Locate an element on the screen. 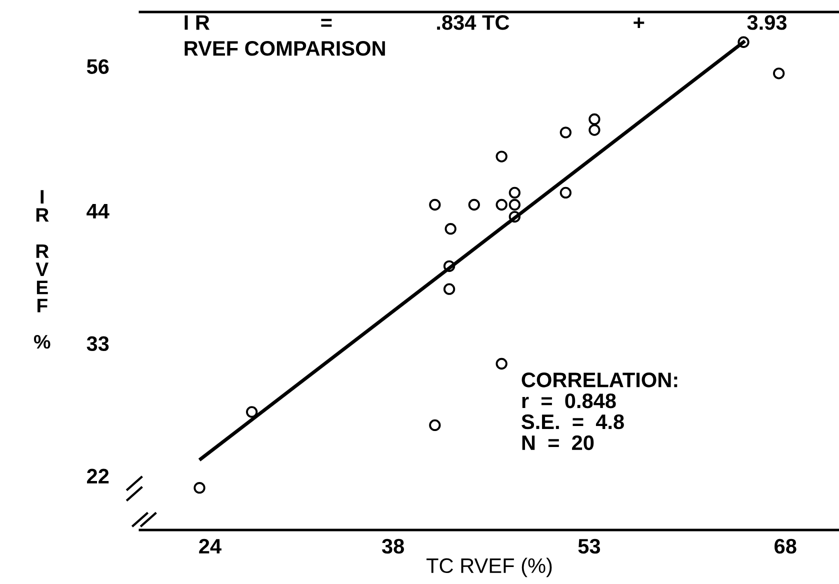 This screenshot has width=839, height=584. x-tick-label: 24 is located at coordinates (210, 546).